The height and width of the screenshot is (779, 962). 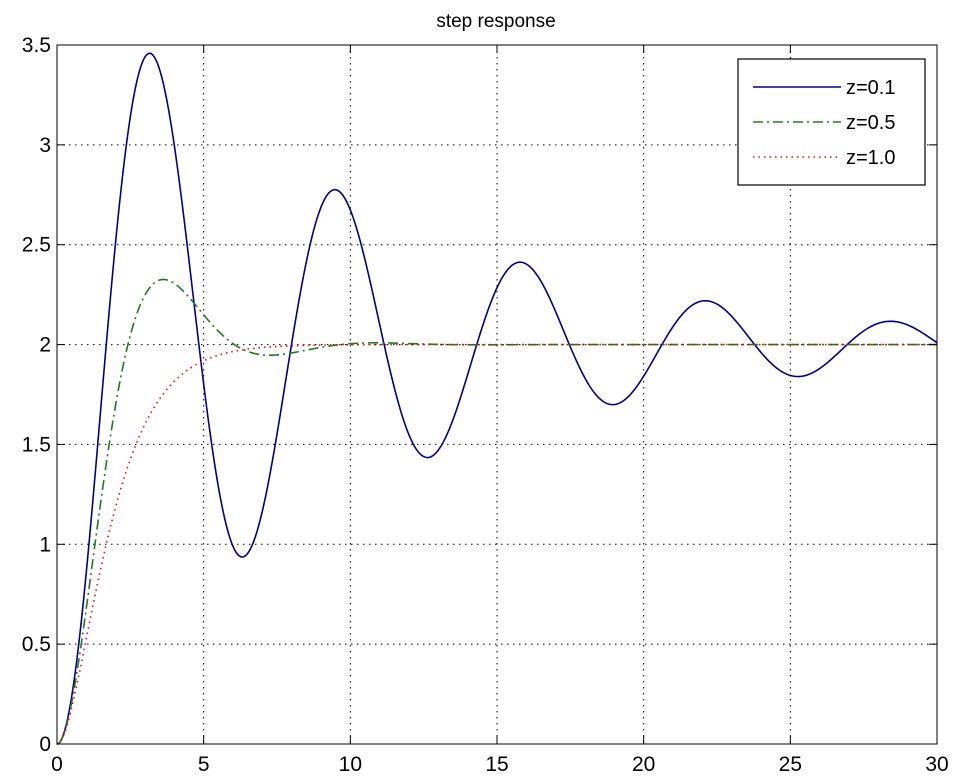 What do you see at coordinates (45, 145) in the screenshot?
I see `y-tick-label: 3` at bounding box center [45, 145].